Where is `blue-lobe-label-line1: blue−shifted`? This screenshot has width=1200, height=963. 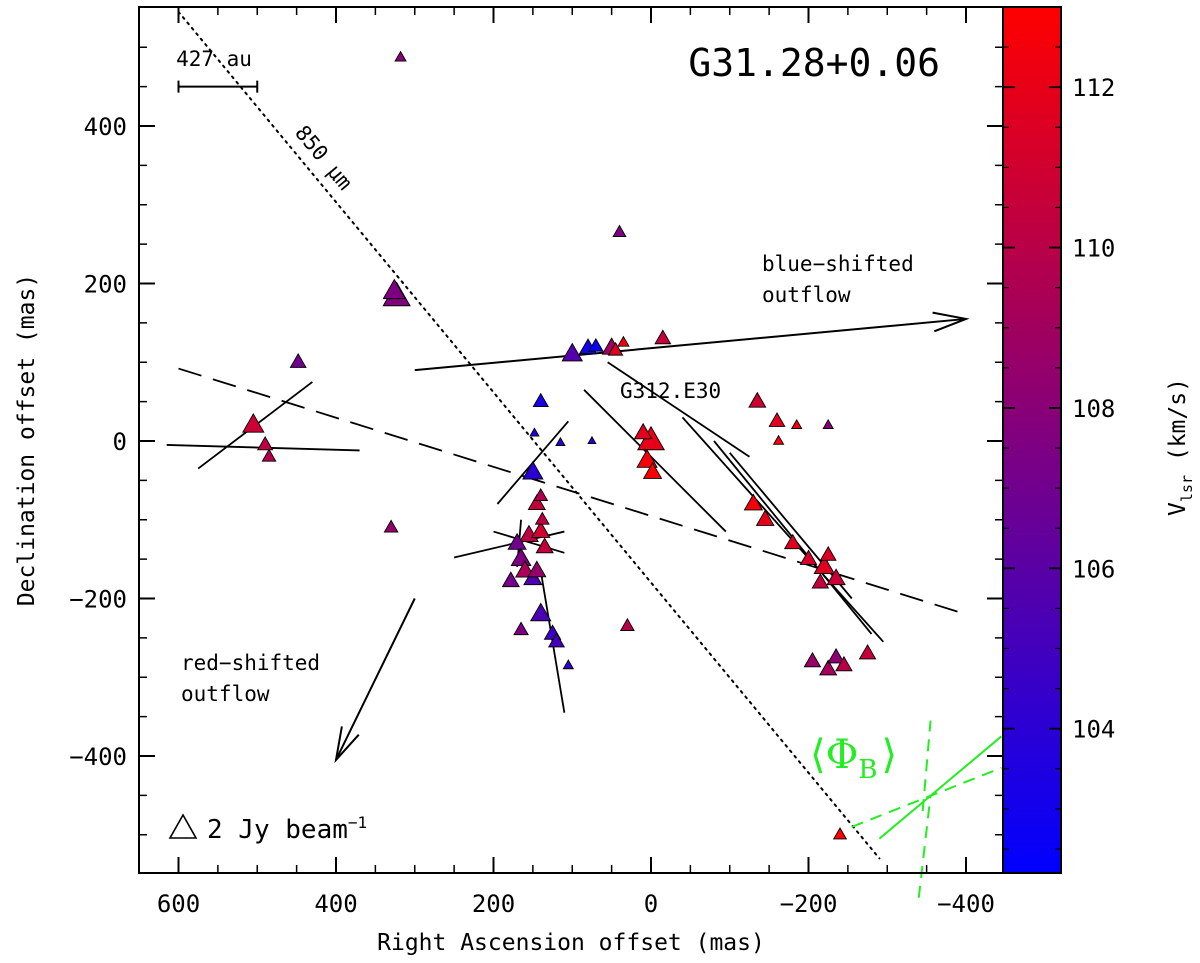
blue-lobe-label-line1: blue−shifted is located at coordinates (838, 264).